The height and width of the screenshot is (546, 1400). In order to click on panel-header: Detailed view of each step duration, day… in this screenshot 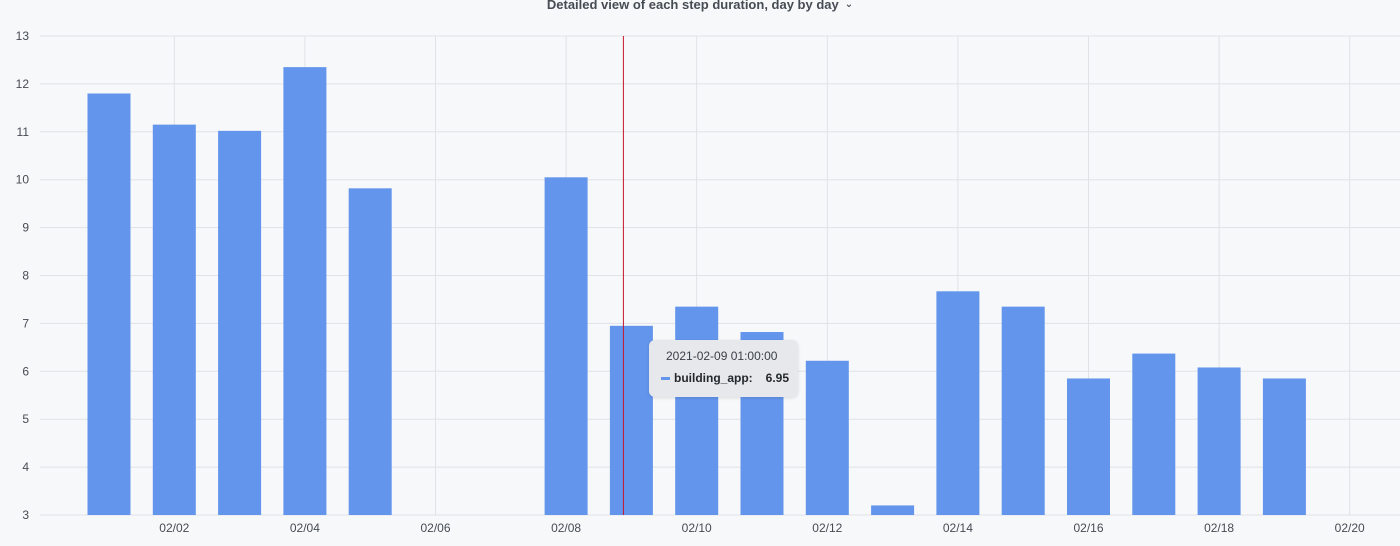, I will do `click(700, 7)`.